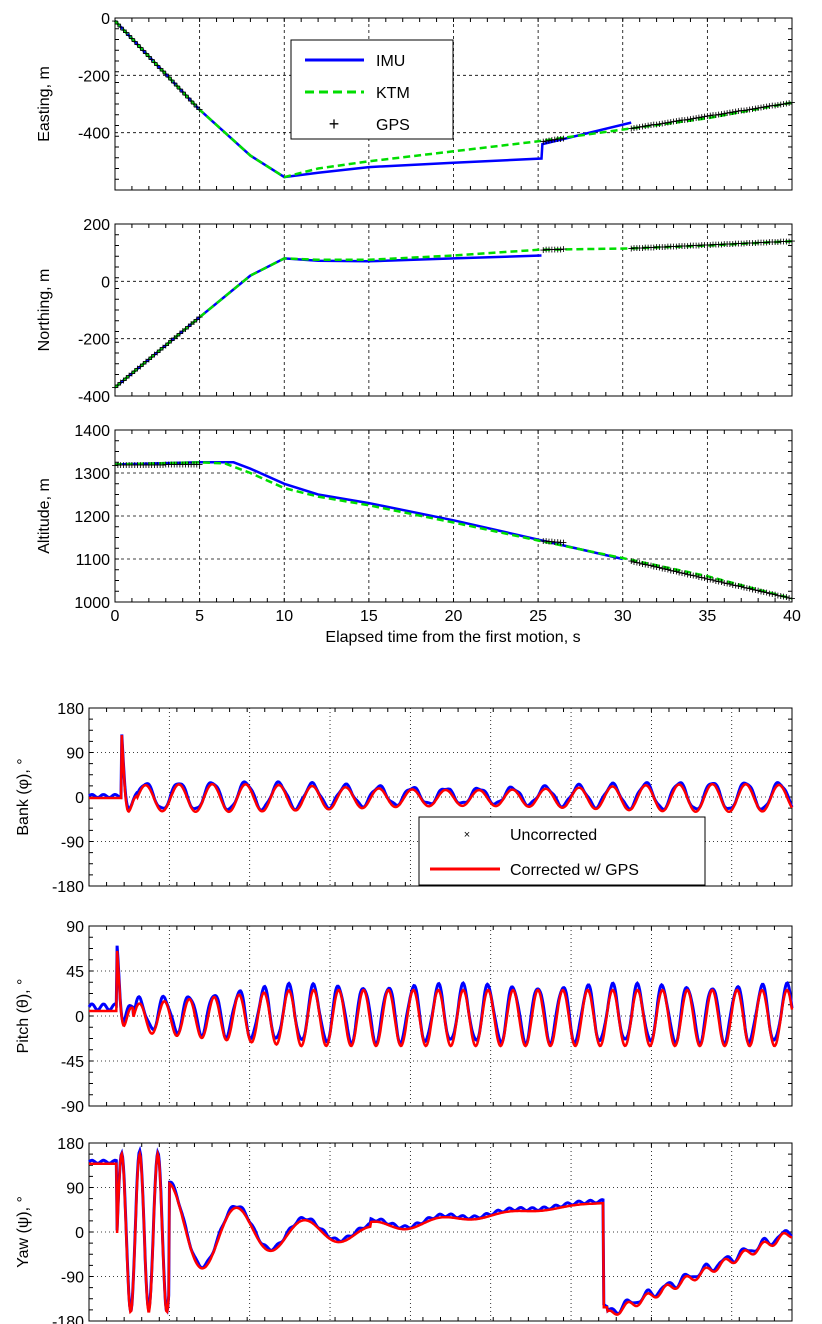  Describe the element at coordinates (68, 1319) in the screenshot. I see `yaw-ytick-label: -180` at that location.